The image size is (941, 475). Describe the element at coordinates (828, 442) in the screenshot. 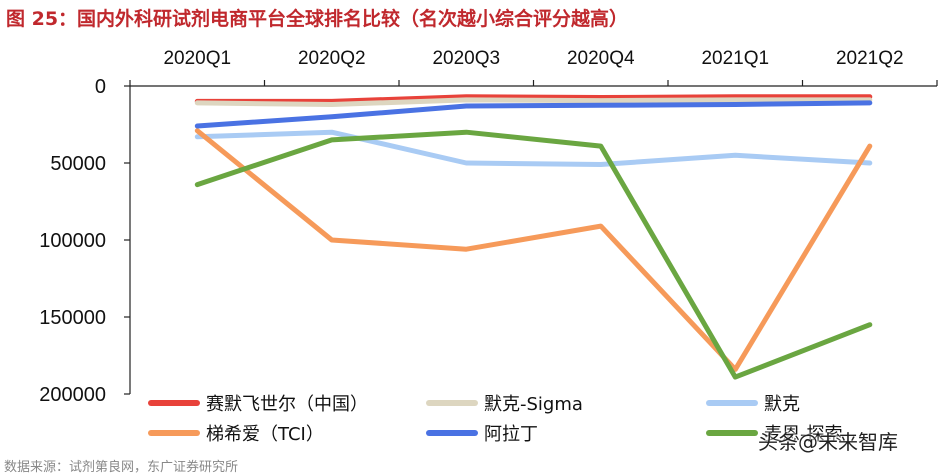

I see `watermark: 头条@未来智库` at that location.